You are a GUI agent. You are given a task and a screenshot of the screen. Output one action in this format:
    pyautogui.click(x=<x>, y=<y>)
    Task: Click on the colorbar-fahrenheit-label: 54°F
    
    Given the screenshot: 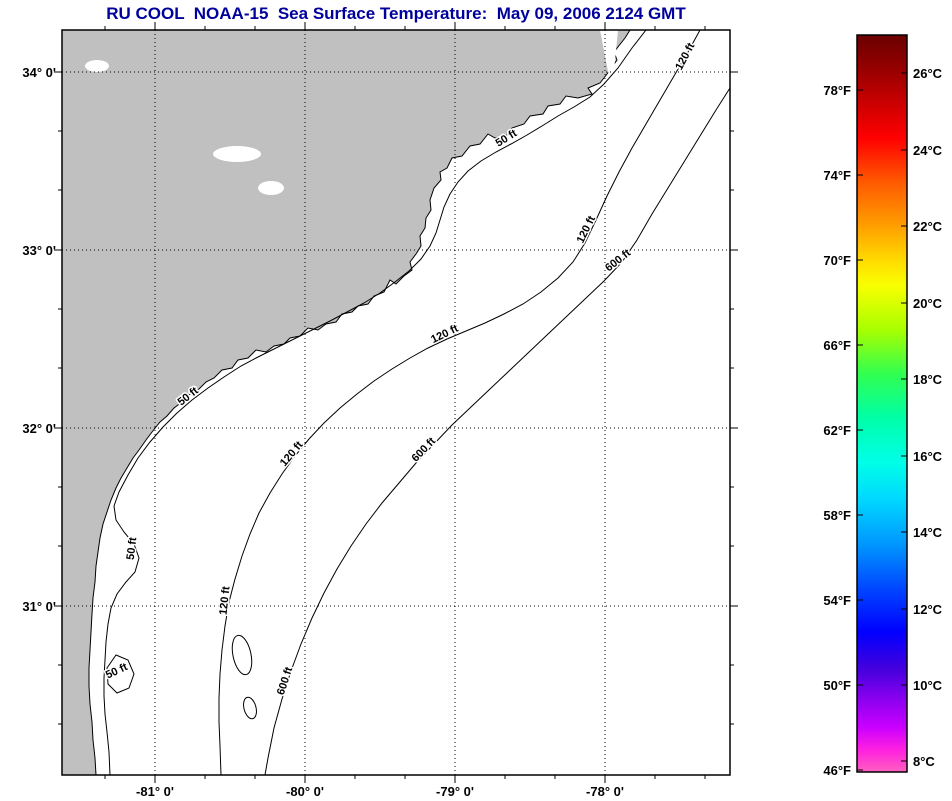 What is the action you would take?
    pyautogui.click(x=837, y=600)
    